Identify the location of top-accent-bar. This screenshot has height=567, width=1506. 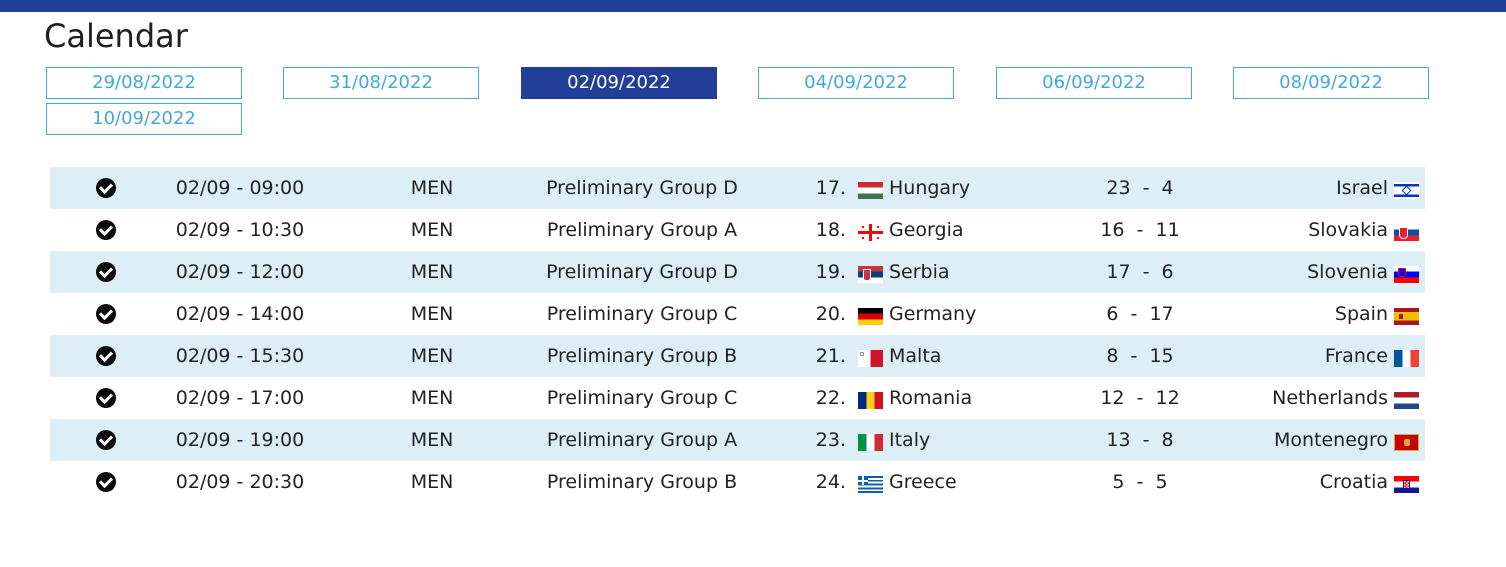
(753, 6).